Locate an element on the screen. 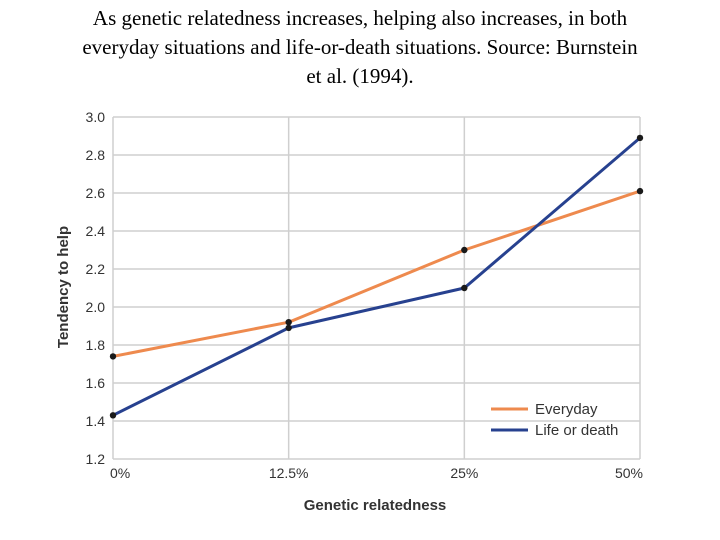 The height and width of the screenshot is (540, 720). y-tick-label: 1.4 is located at coordinates (96, 421).